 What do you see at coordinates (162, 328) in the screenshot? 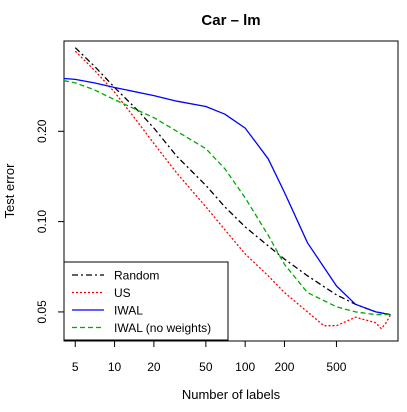
I see `legend-label-iwal-no-weights: IWAL (no weights)` at bounding box center [162, 328].